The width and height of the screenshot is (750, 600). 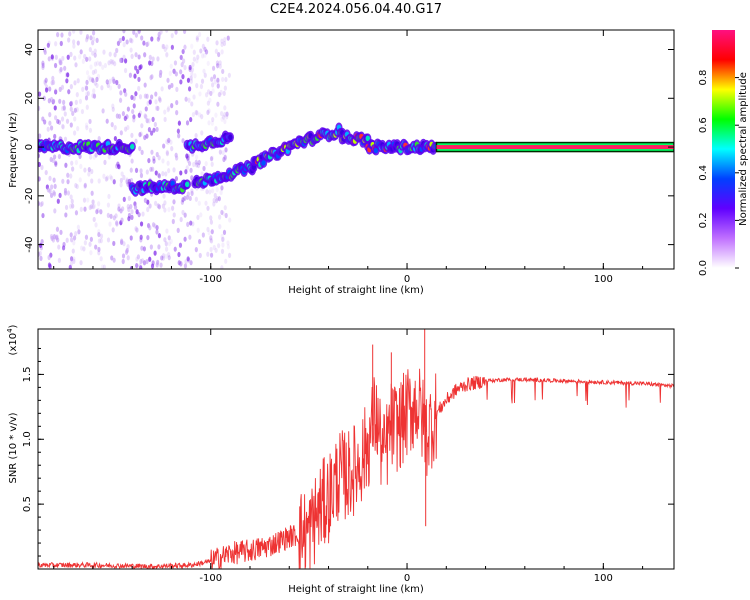 What do you see at coordinates (27, 504) in the screenshot?
I see `snr-ytick-label: 0.5` at bounding box center [27, 504].